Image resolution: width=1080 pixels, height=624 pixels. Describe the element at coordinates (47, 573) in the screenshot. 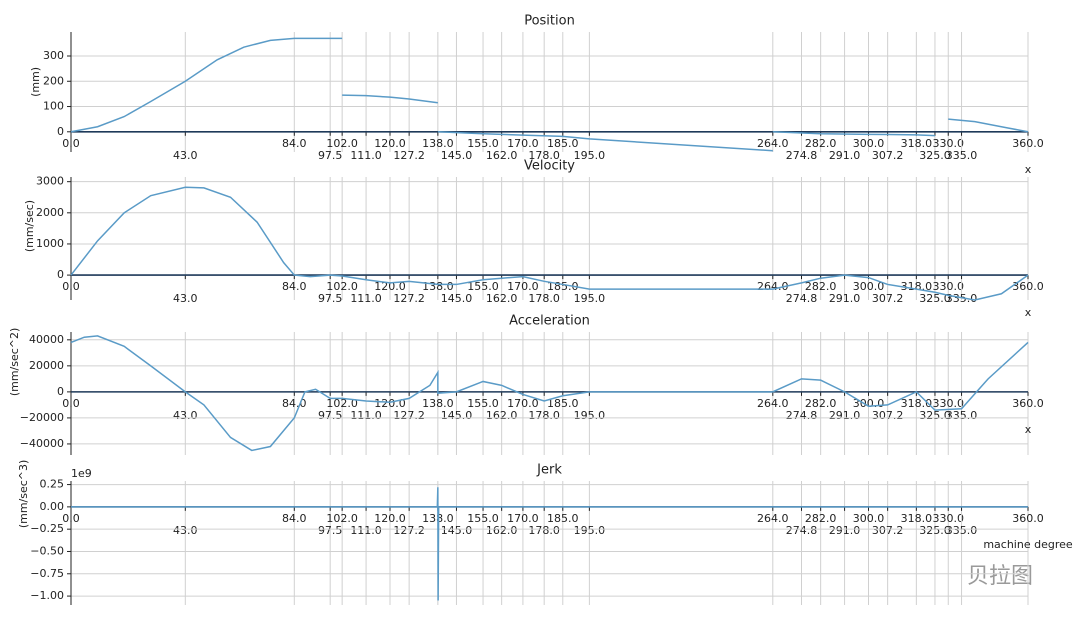

I see `y-tick-label: −0.75` at that location.